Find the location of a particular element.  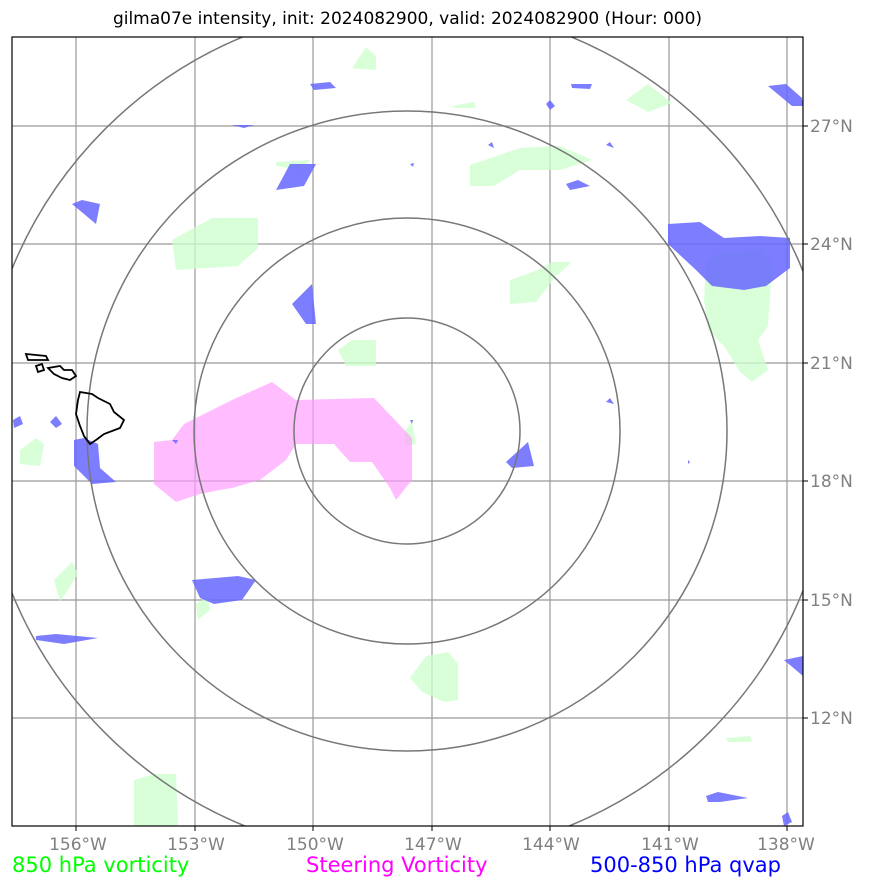

lat-tick-label: 12°N is located at coordinates (831, 719).